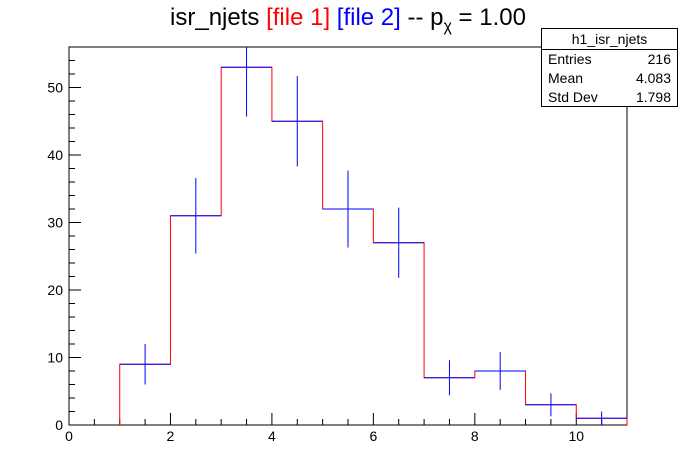  What do you see at coordinates (609, 97) in the screenshot?
I see `stats-row-stddev: Std Dev 1.798` at bounding box center [609, 97].